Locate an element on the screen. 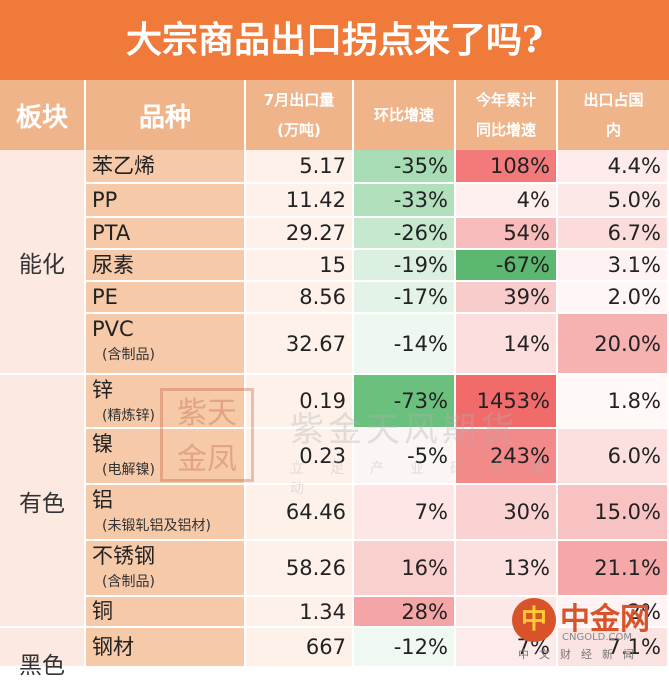  yoy-cell-value: 14% is located at coordinates (526, 343).